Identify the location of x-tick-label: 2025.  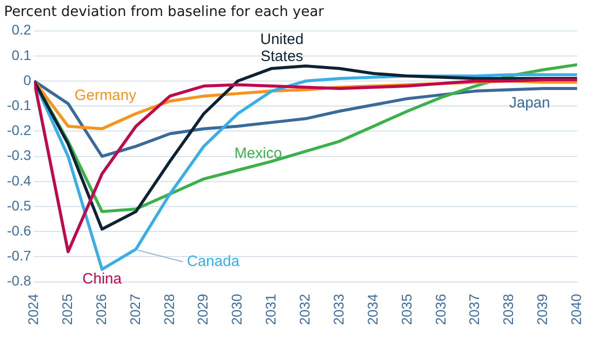
(66, 310).